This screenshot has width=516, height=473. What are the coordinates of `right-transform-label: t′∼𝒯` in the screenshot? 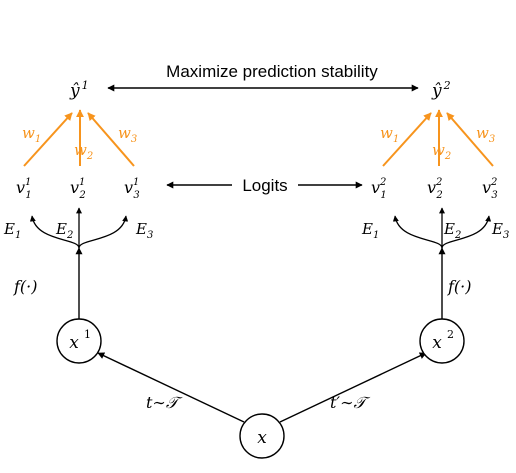 It's located at (350, 402).